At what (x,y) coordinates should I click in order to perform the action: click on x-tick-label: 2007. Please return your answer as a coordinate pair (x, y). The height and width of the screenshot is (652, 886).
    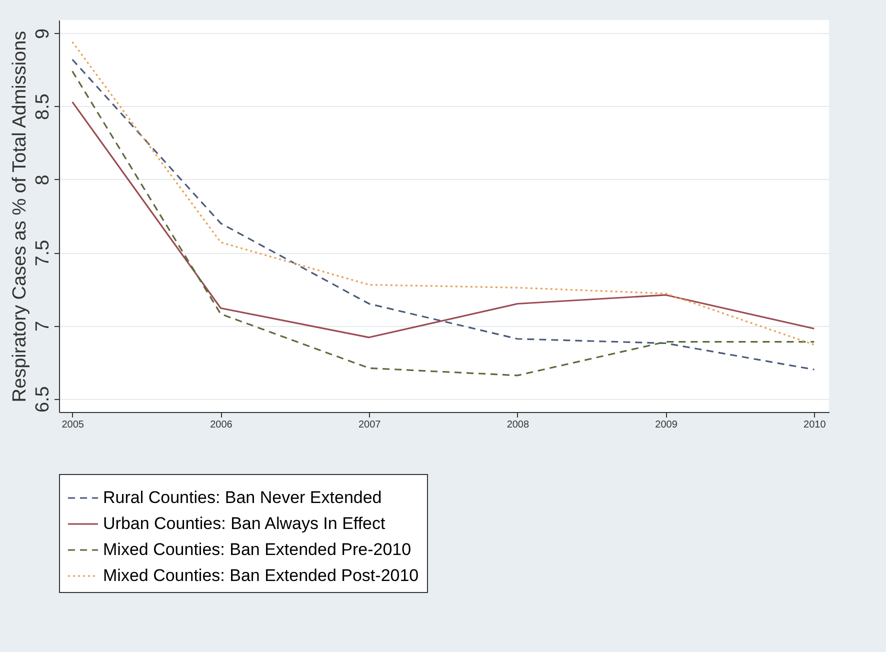
    Looking at the image, I should click on (370, 425).